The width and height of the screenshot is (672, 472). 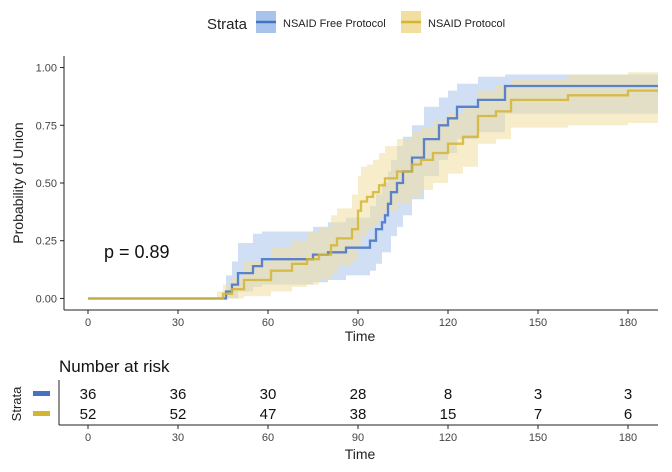 What do you see at coordinates (360, 336) in the screenshot?
I see `x-axis-label: Time` at bounding box center [360, 336].